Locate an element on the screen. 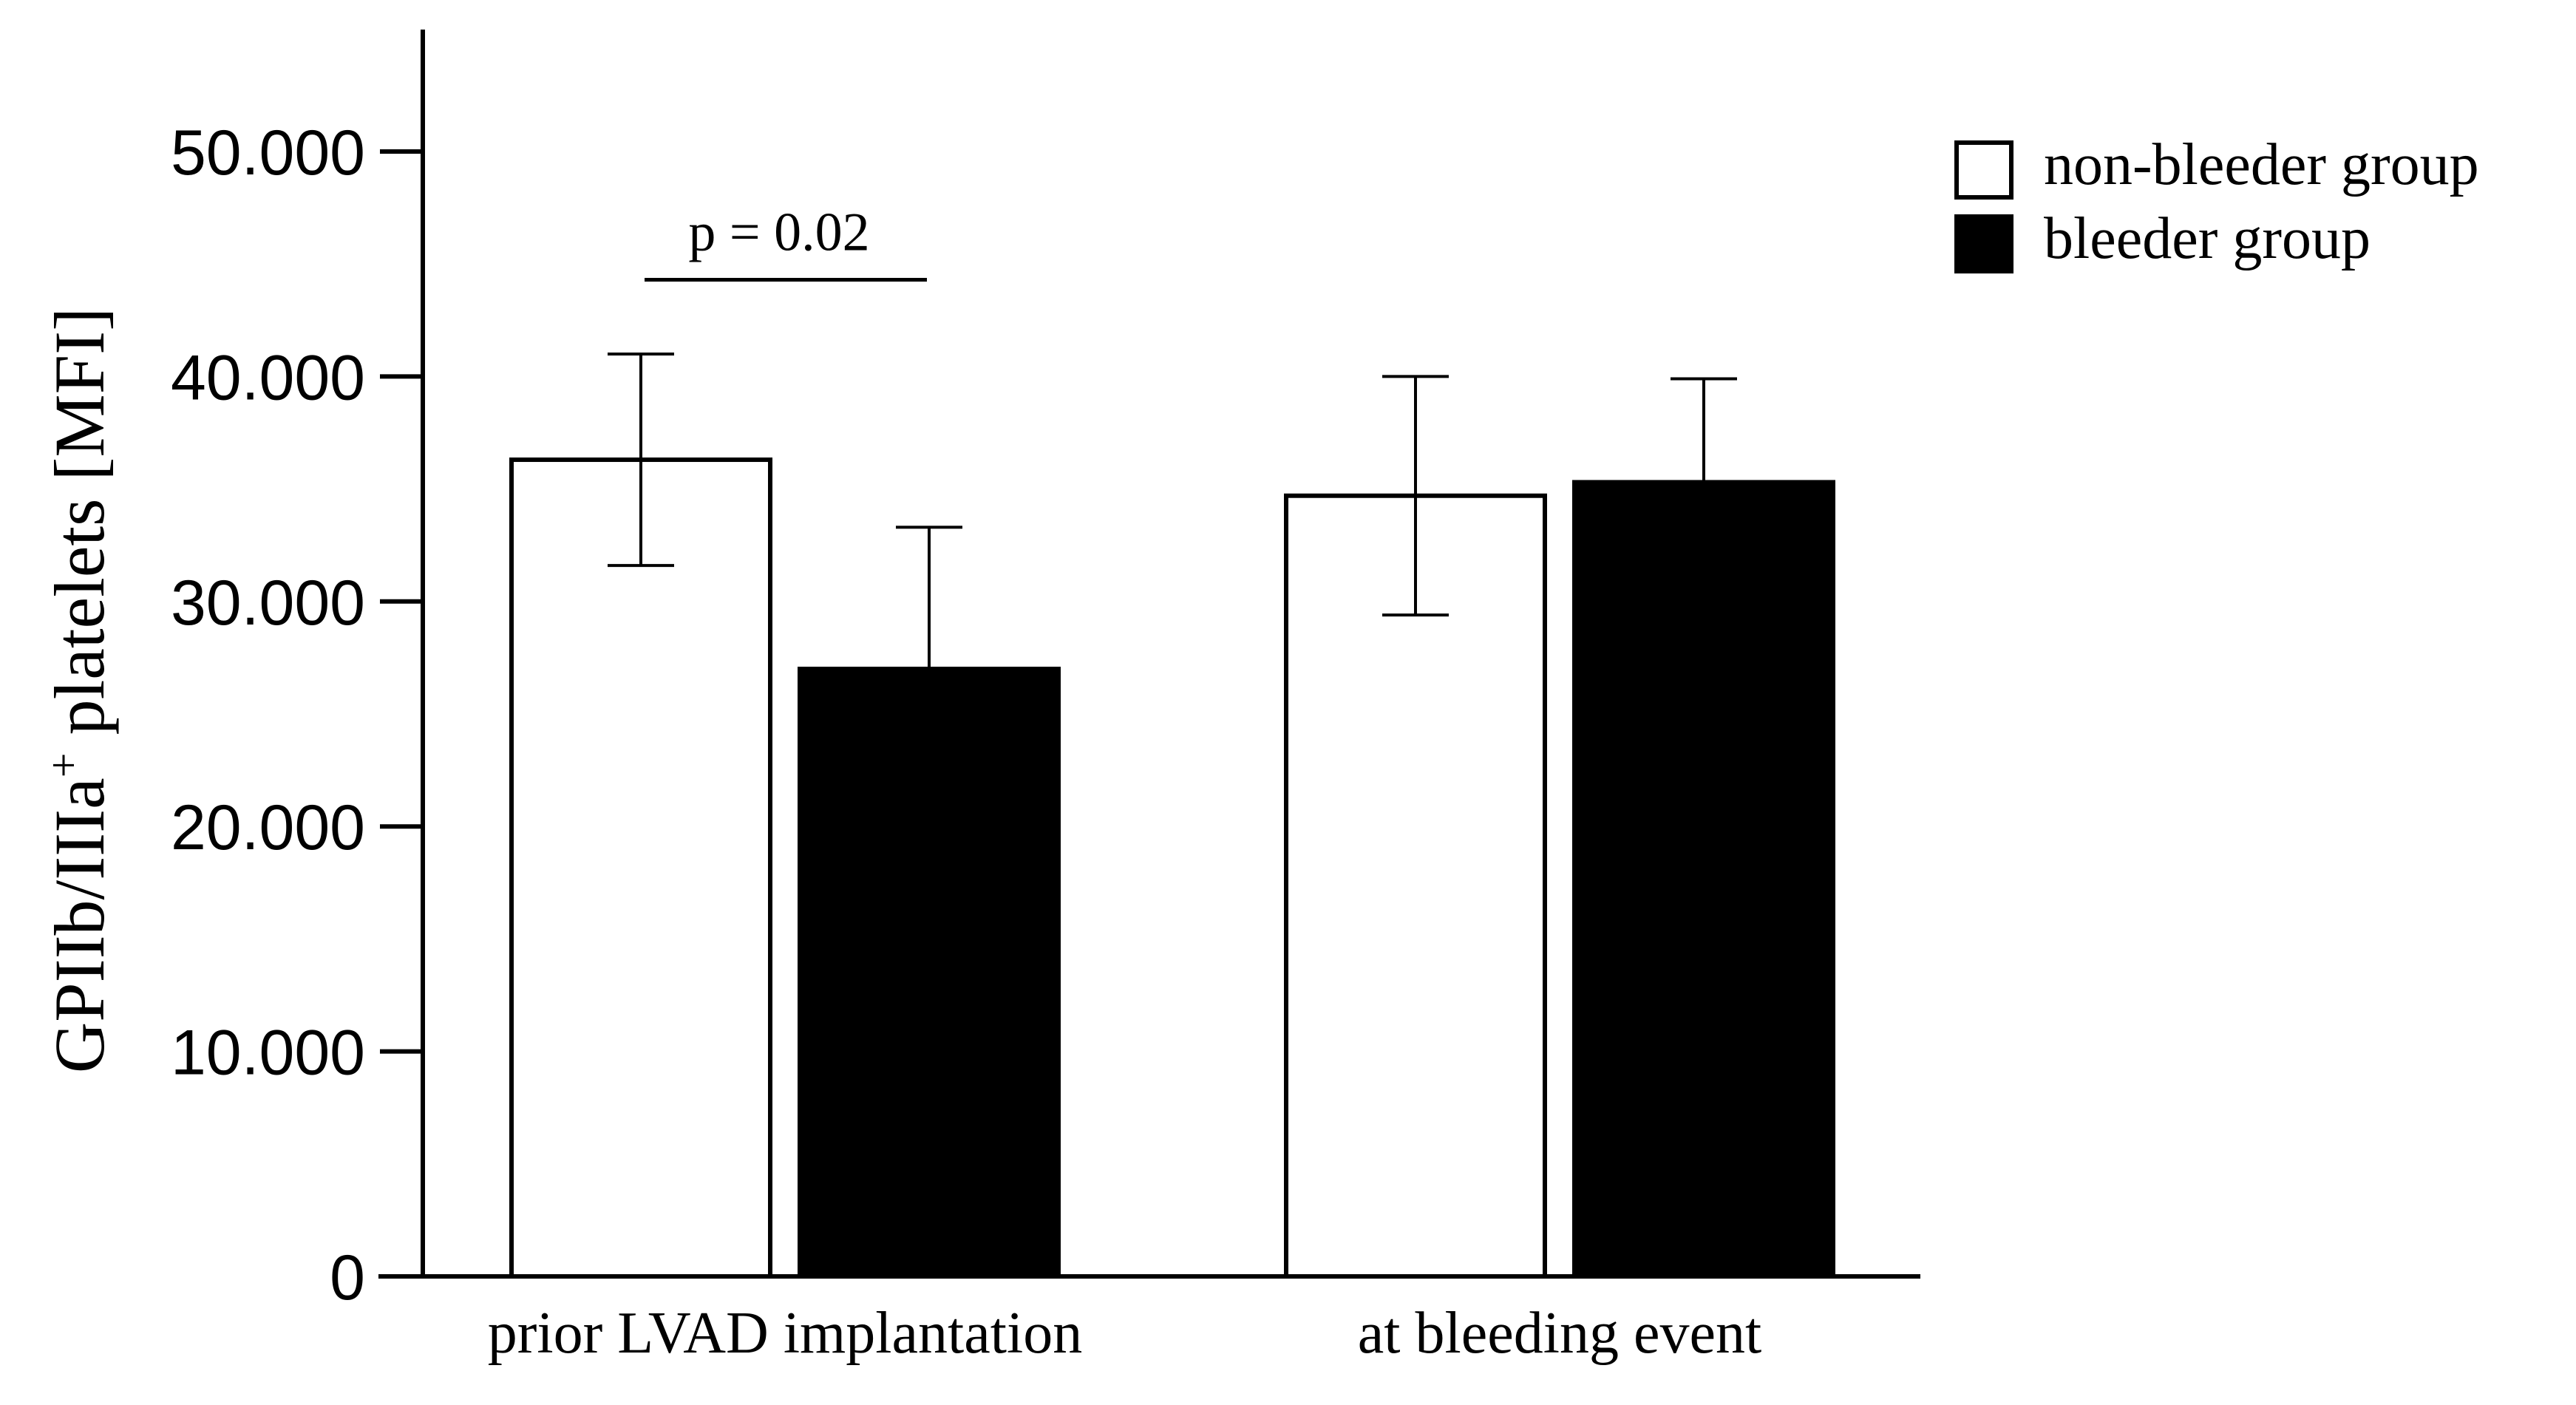  error-bars is located at coordinates (1172, 511).